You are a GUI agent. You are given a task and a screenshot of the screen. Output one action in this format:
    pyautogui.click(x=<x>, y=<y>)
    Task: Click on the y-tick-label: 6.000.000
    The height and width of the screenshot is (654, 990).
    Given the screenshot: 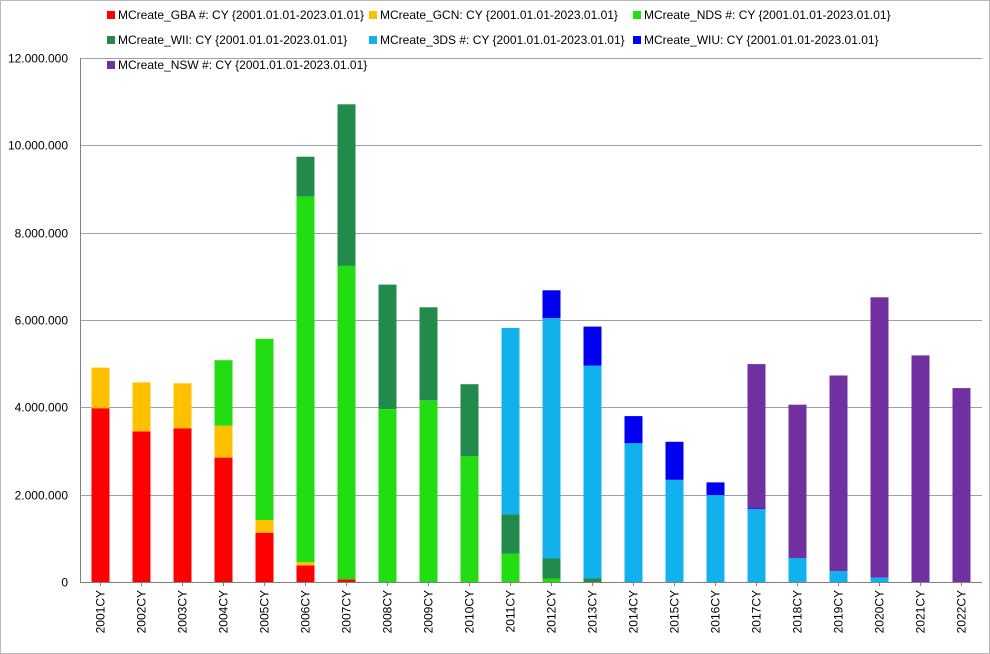 What is the action you would take?
    pyautogui.click(x=42, y=321)
    